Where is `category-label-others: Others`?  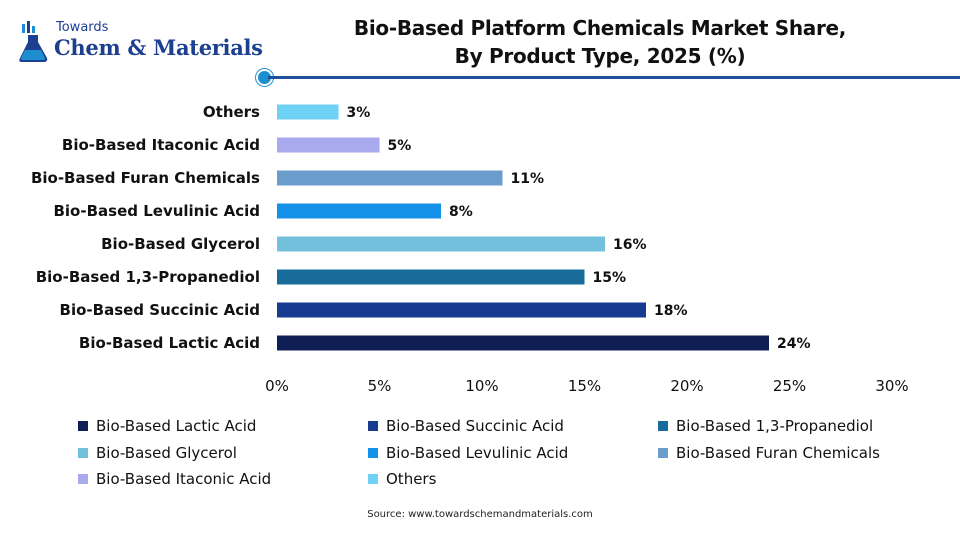 category-label-others: Others is located at coordinates (231, 112).